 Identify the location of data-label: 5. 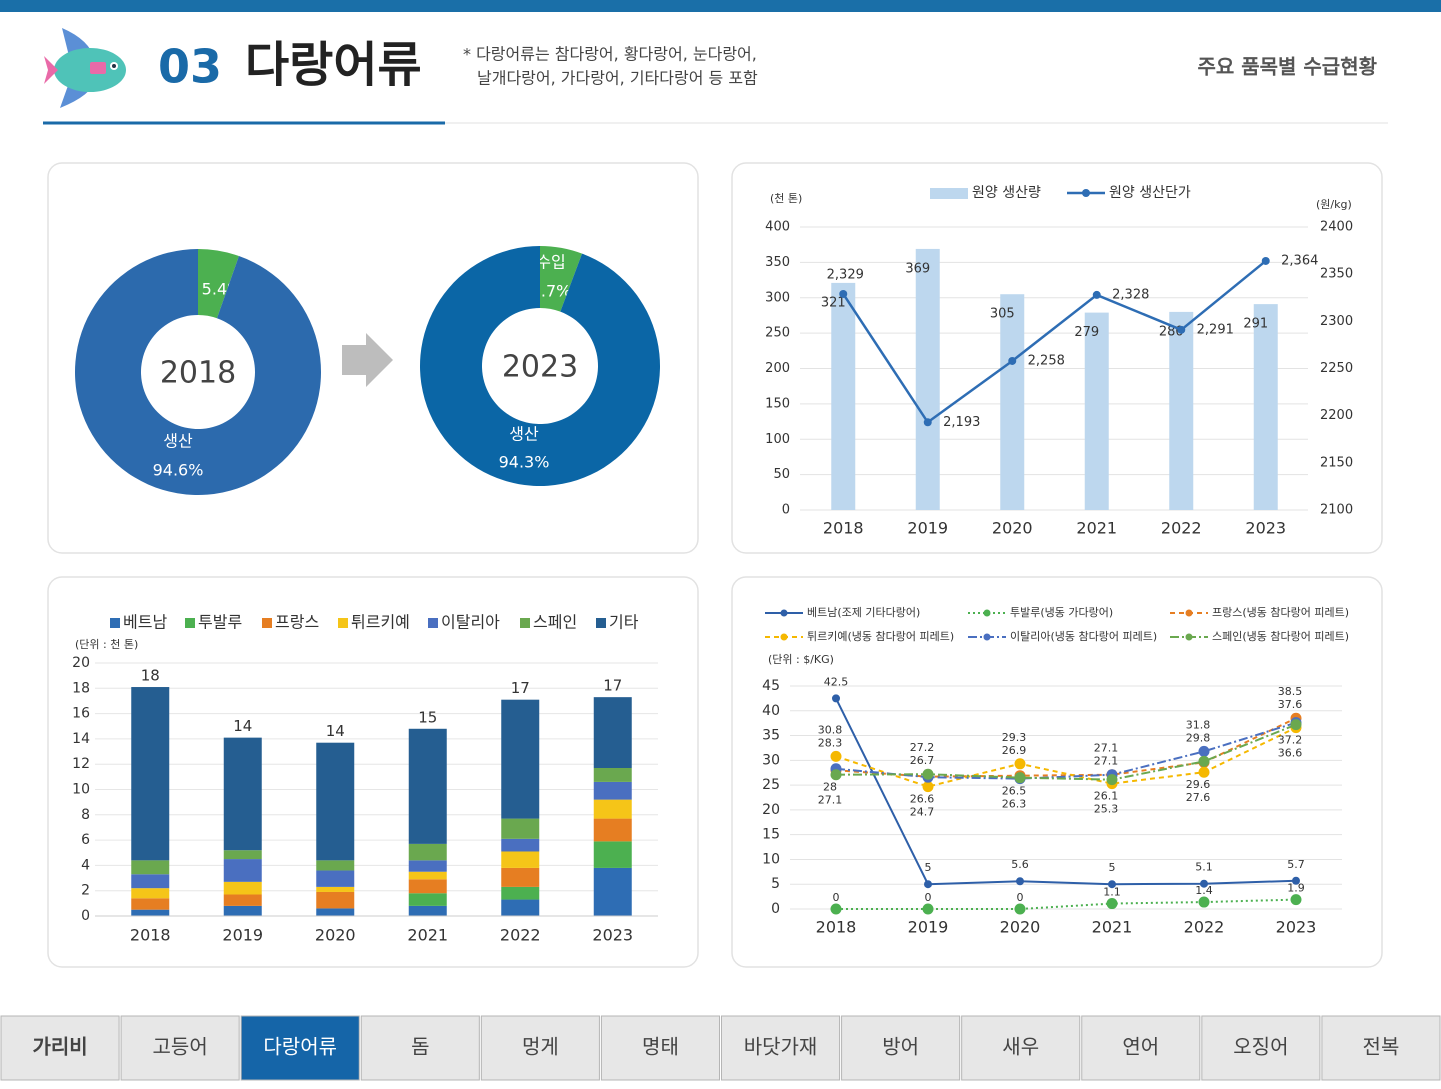
(1112, 867).